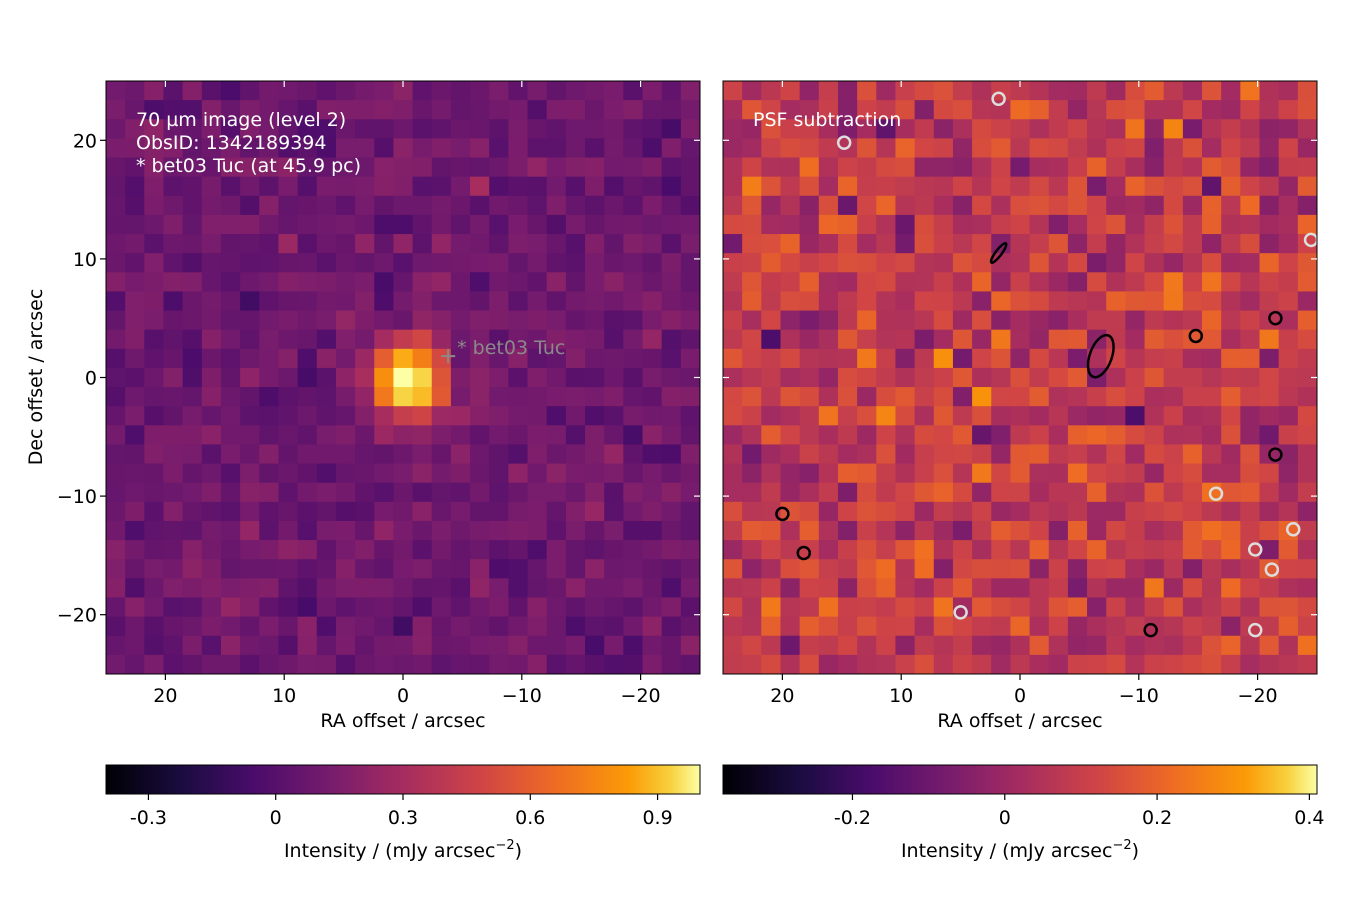  What do you see at coordinates (1100, 356) in the screenshot?
I see `contour` at bounding box center [1100, 356].